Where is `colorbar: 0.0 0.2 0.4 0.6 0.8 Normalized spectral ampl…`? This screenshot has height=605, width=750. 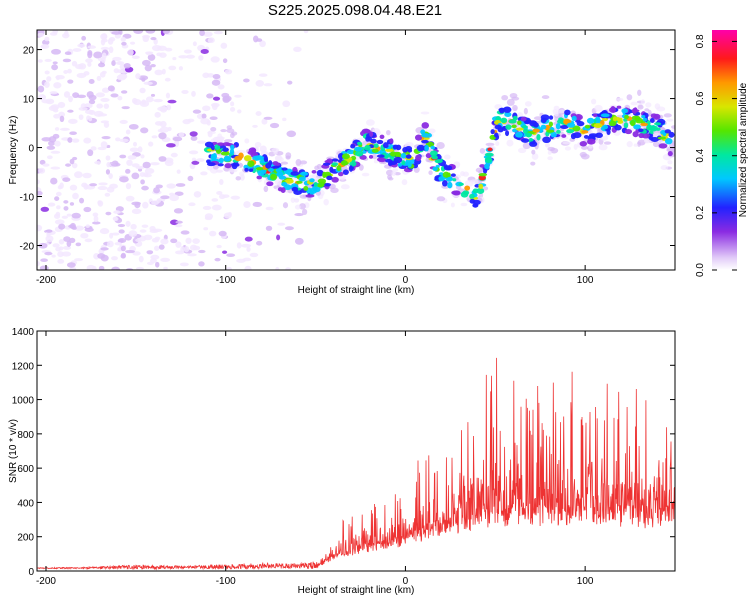
colorbar: 0.0 0.2 0.4 0.6 0.8 Normalized spectral ampl… is located at coordinates (722, 153).